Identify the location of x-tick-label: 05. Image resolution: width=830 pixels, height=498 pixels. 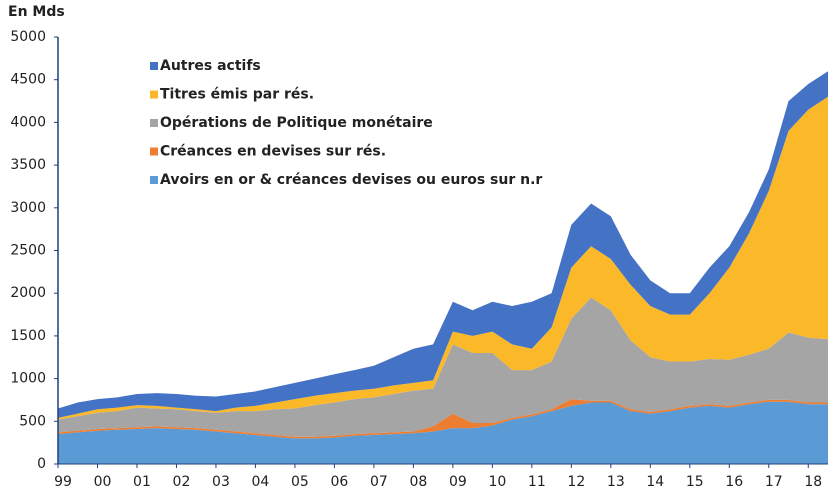
(300, 482).